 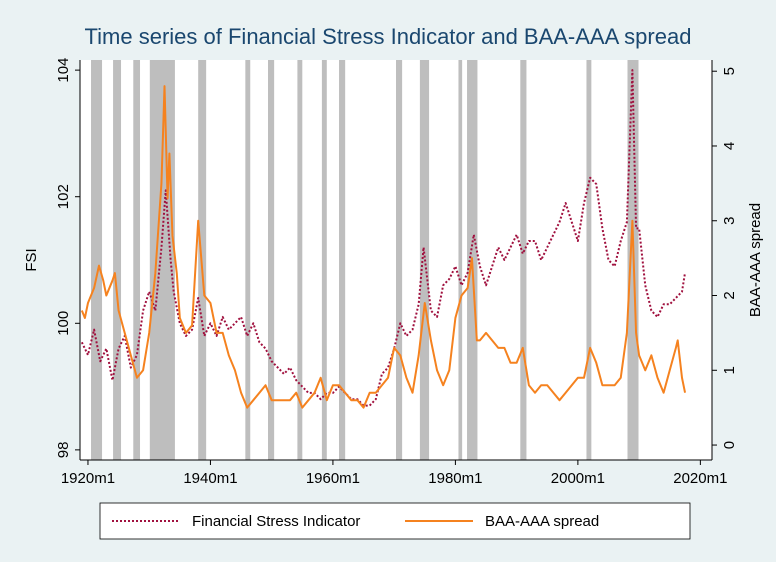 What do you see at coordinates (63, 323) in the screenshot?
I see `y-tick-label: 100` at bounding box center [63, 323].